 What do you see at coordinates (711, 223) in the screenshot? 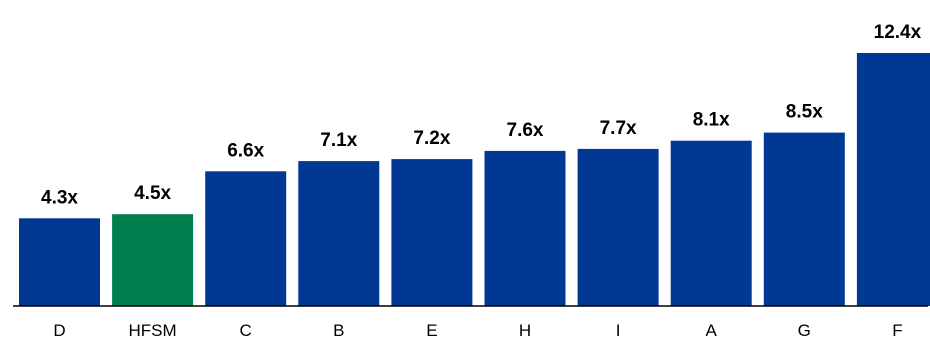
I see `bar-a` at bounding box center [711, 223].